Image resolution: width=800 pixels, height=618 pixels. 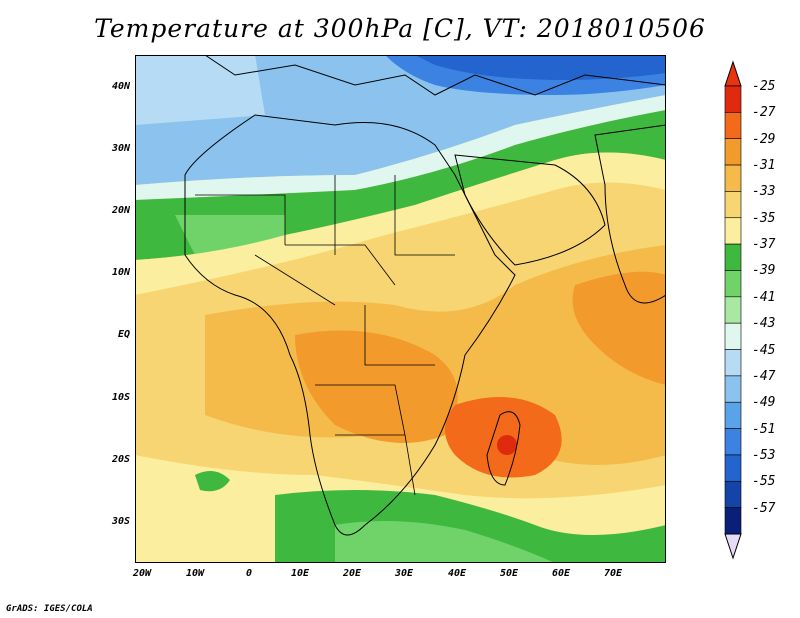 I want to click on coastline-europe, so click(x=435, y=75).